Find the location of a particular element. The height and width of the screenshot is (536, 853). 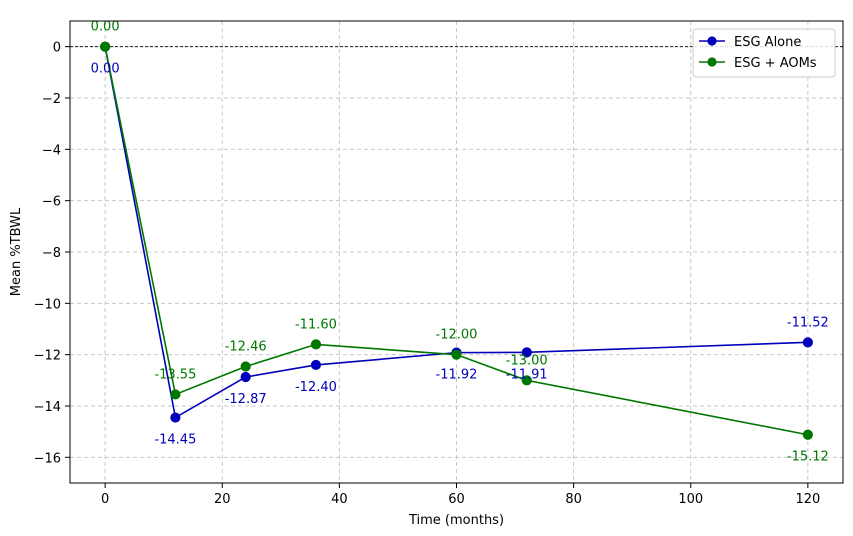

y-tick-label: −2 is located at coordinates (51, 99).